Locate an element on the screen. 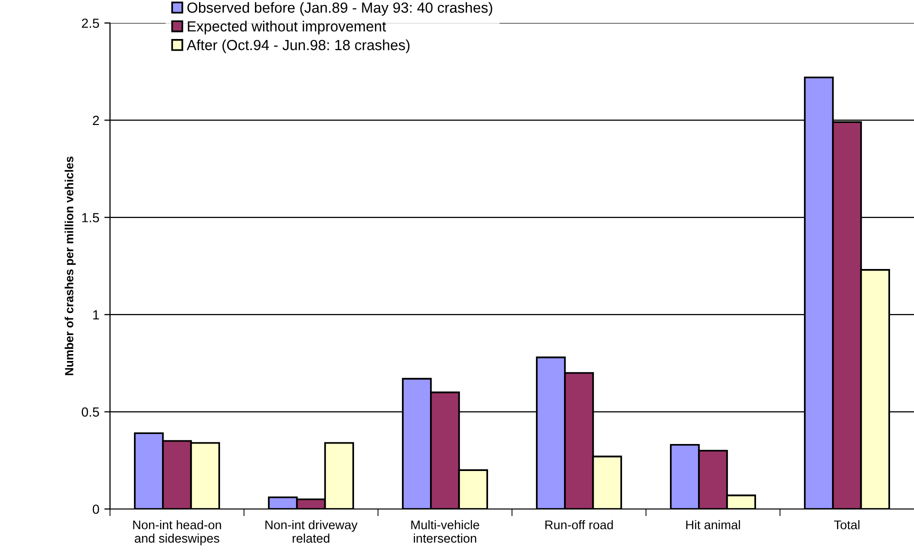 This screenshot has width=914, height=559. legend-label: Observed before (Jan.89 - May 93: 40 crashes) is located at coordinates (339, 9).